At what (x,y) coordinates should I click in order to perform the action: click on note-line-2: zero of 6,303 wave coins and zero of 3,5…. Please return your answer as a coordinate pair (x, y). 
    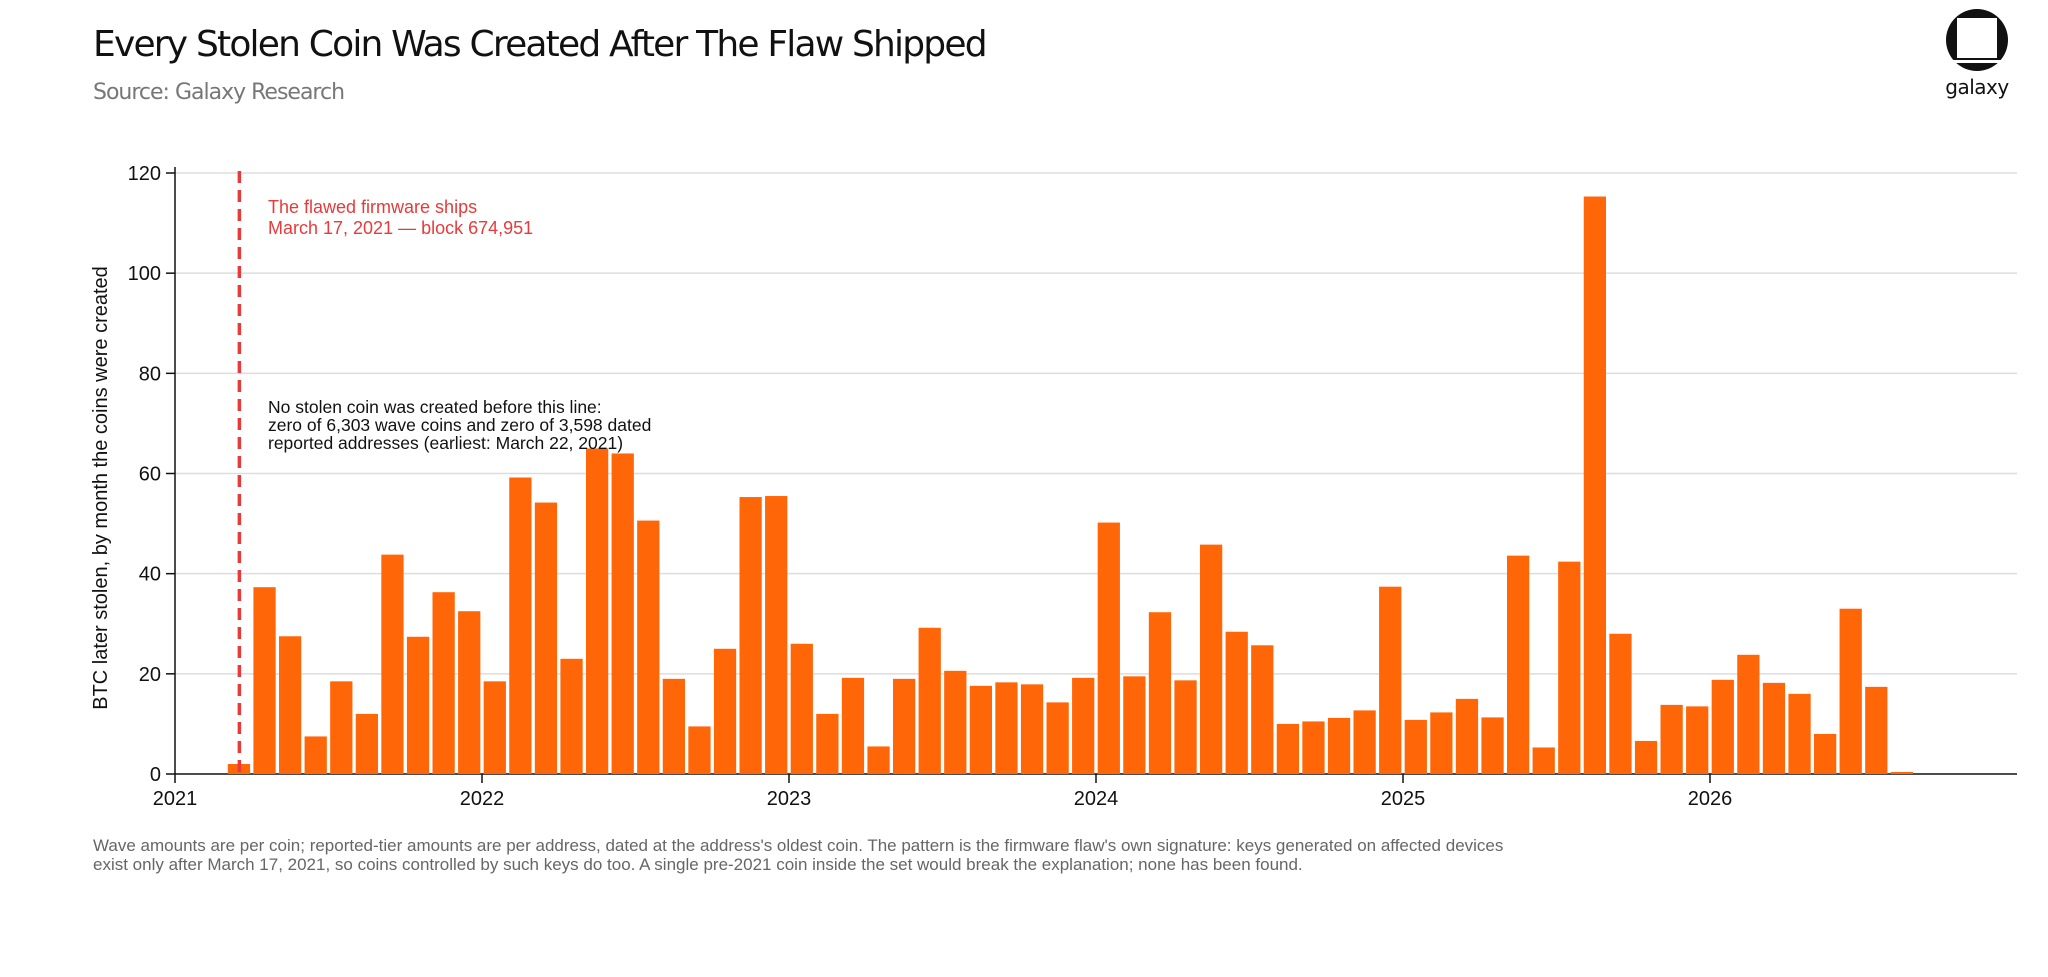
    Looking at the image, I should click on (459, 425).